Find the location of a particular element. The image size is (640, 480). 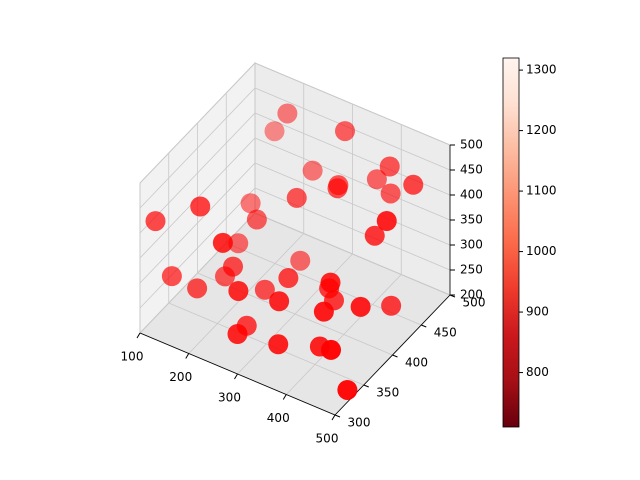

x-tick-label: 200 is located at coordinates (180, 377).